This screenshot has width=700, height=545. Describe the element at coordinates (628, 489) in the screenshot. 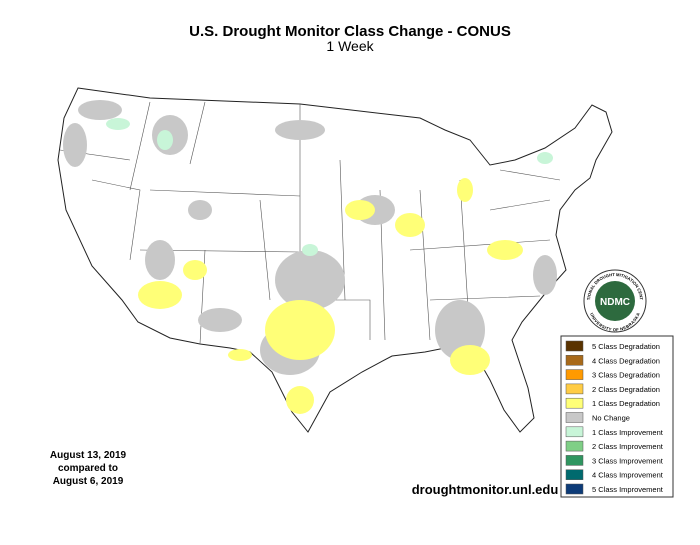

I see `legend-label: 5 Class Improvement` at that location.